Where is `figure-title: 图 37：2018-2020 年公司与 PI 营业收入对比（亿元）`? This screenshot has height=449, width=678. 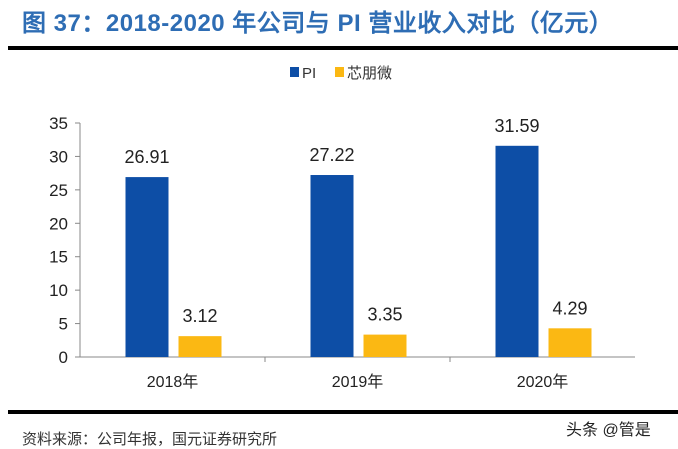
figure-title: 图 37：2018-2020 年公司与 PI 营业收入对比（亿元） is located at coordinates (318, 23).